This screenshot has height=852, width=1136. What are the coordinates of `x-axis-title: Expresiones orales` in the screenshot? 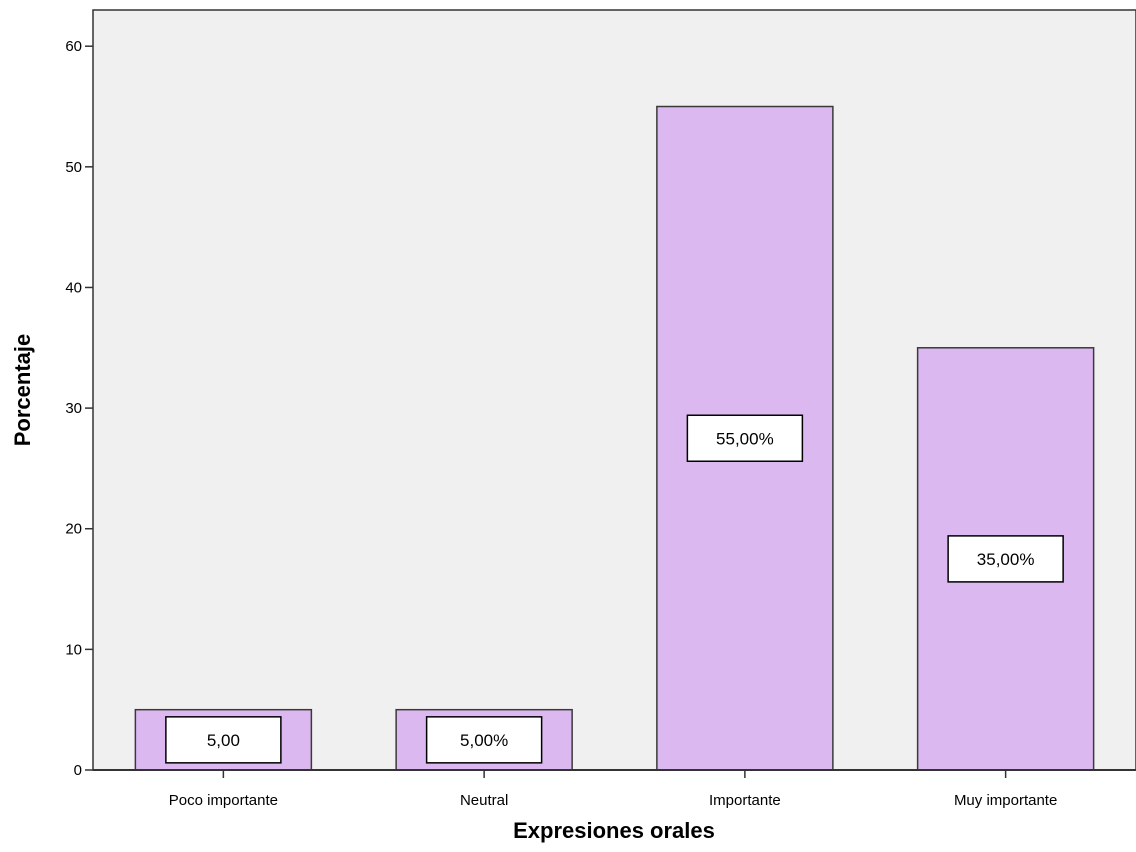 It's located at (614, 830).